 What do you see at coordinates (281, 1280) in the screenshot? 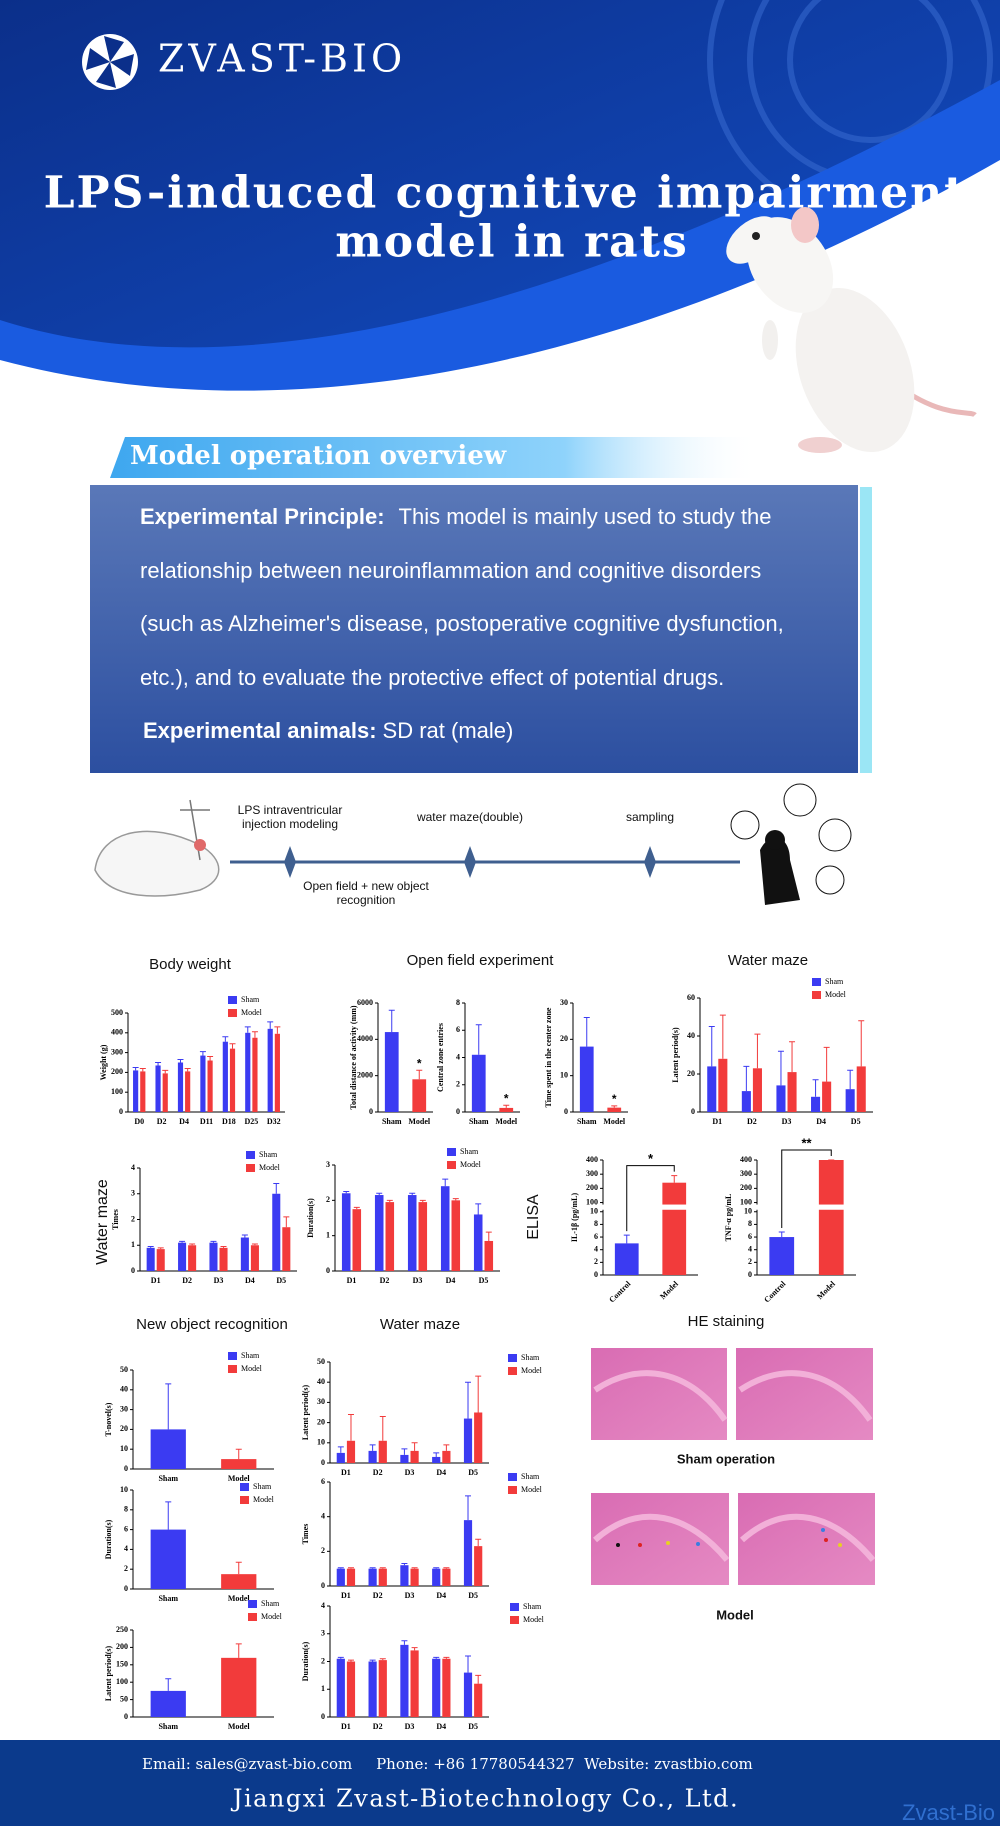
I see `x-tick-label: D5` at bounding box center [281, 1280].